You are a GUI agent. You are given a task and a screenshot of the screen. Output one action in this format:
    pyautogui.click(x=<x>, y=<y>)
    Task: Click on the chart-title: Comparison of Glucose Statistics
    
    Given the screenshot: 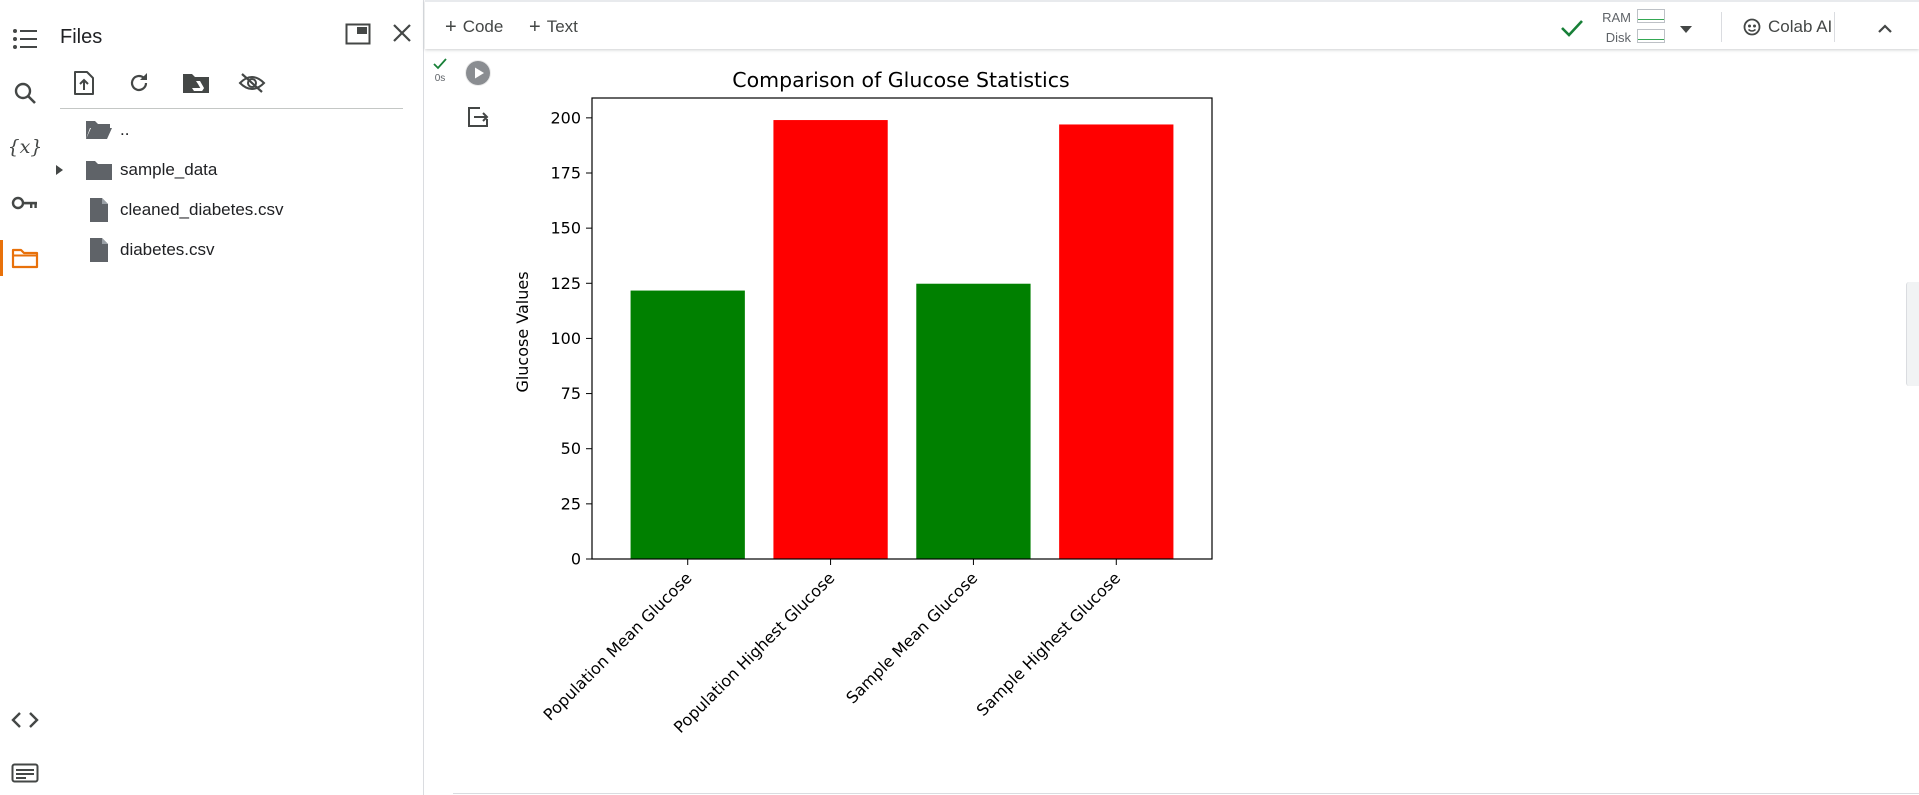 What is the action you would take?
    pyautogui.click(x=900, y=80)
    